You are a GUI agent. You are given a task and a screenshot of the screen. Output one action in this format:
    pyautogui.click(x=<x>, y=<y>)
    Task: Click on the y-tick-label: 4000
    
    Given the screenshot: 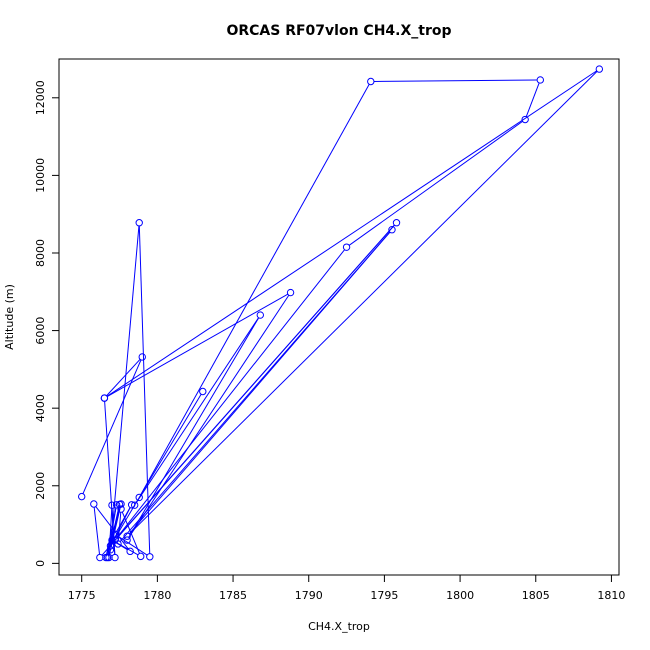 What is the action you would take?
    pyautogui.click(x=40, y=408)
    